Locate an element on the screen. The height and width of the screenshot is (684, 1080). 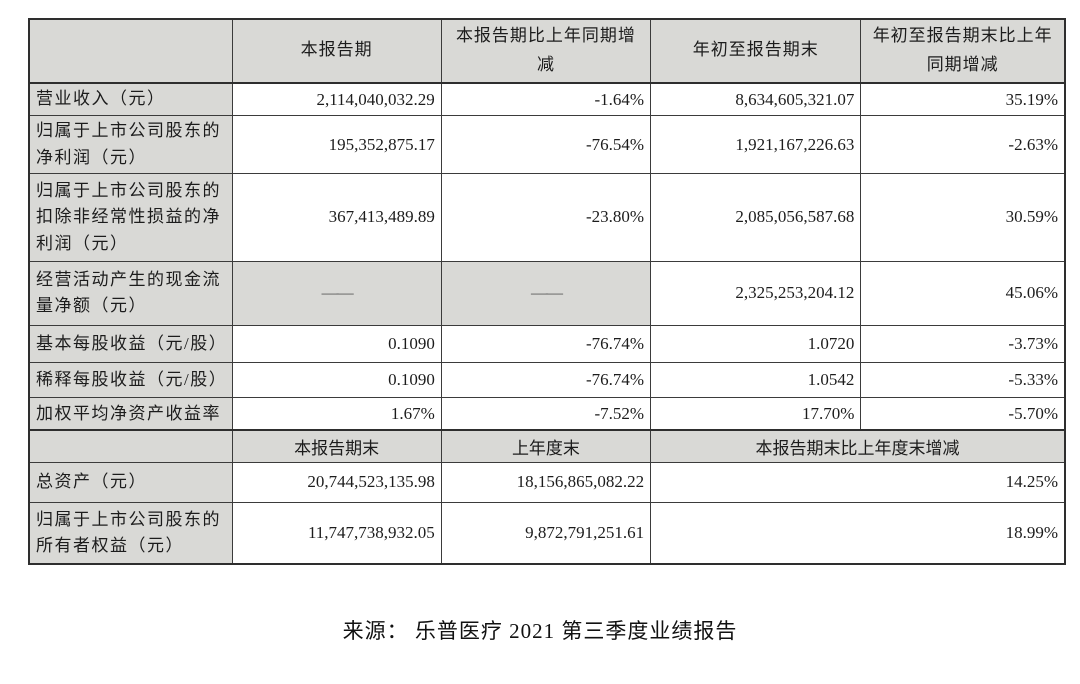
cell-value: -1.64% is located at coordinates (546, 99).